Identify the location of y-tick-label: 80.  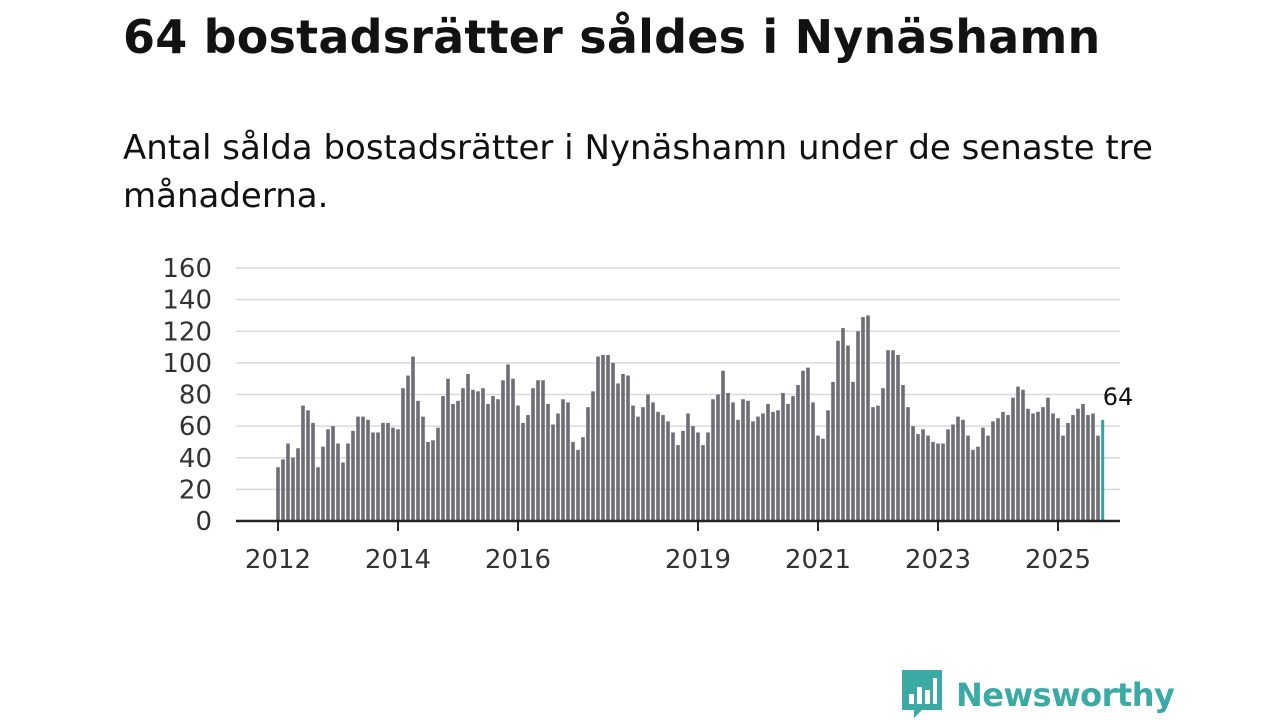
(195, 396).